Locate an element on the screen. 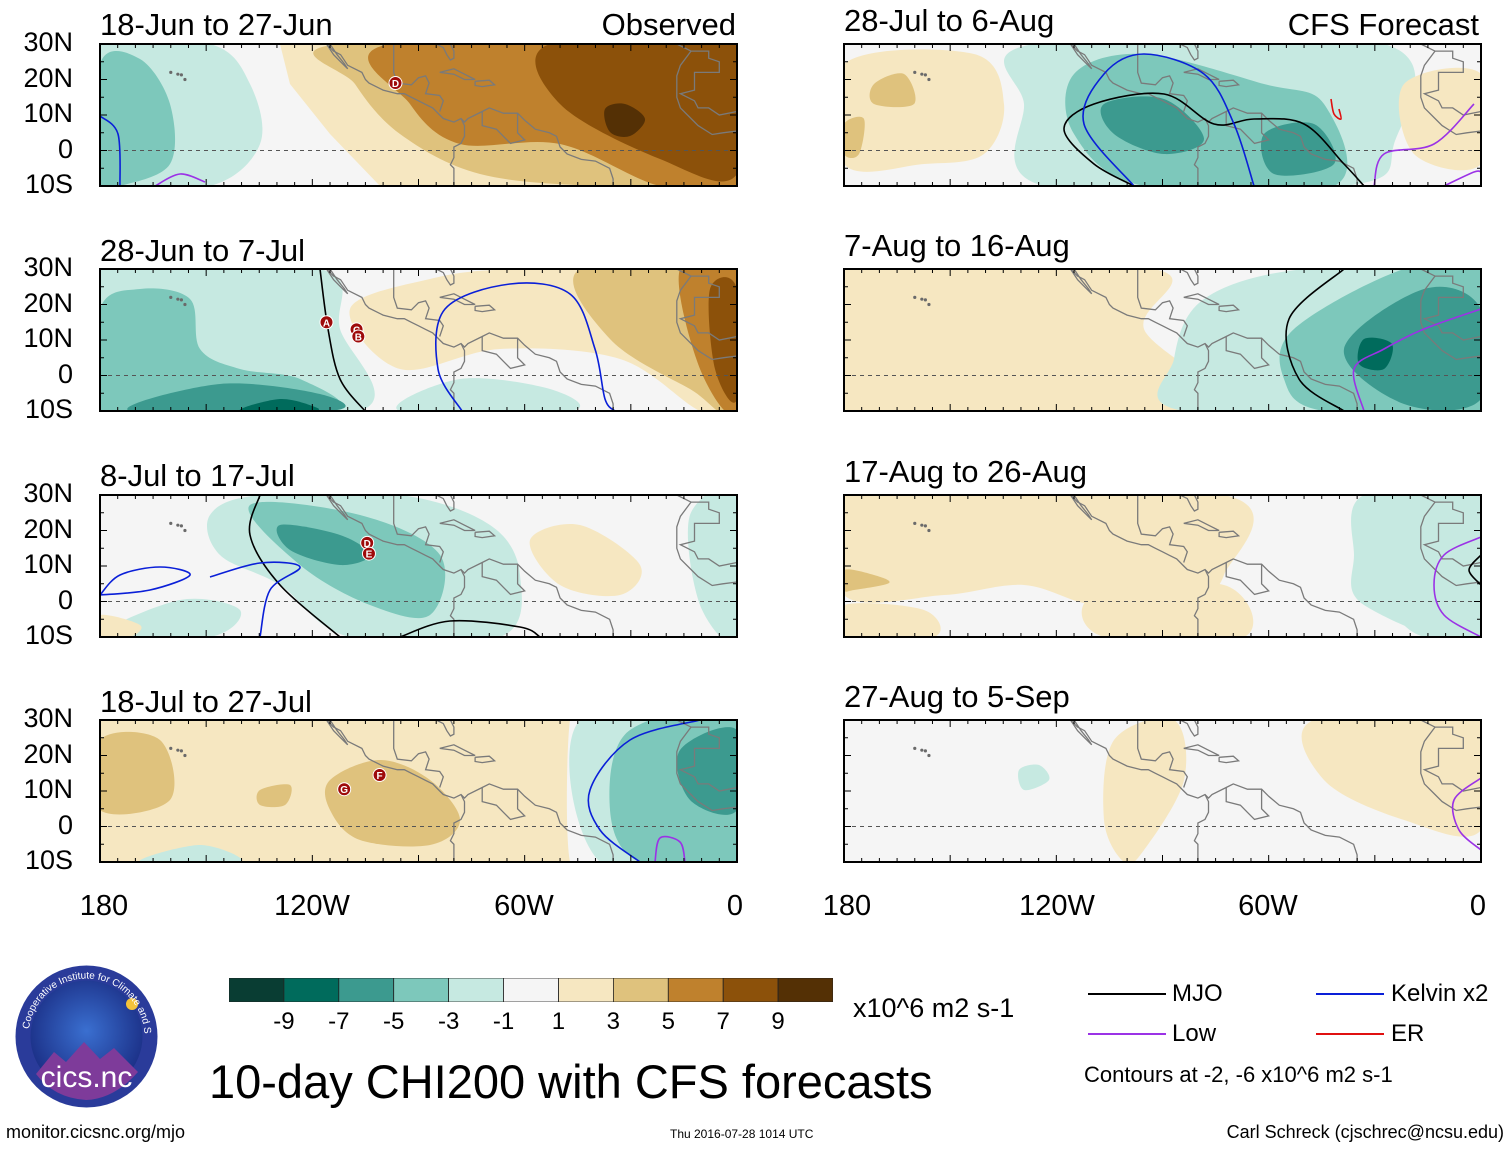  storm-label: D is located at coordinates (395, 84).